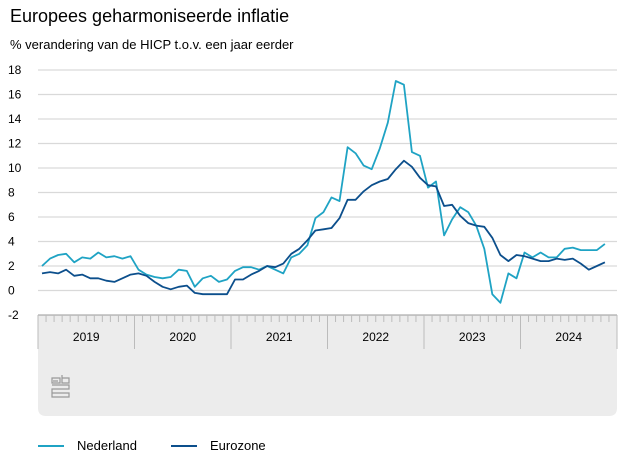  Describe the element at coordinates (15, 70) in the screenshot. I see `y-tick-label: 18` at that location.